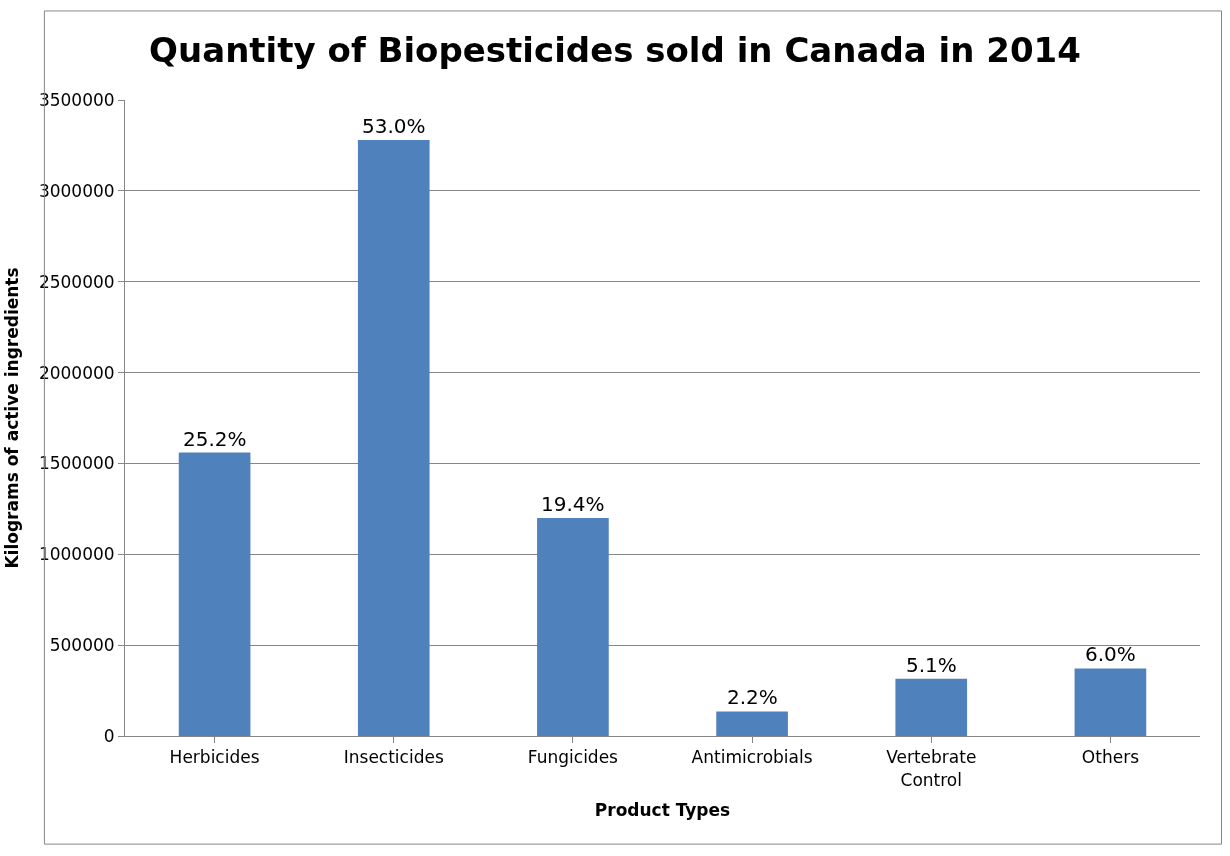 Image resolution: width=1230 pixels, height=856 pixels. What do you see at coordinates (12, 418) in the screenshot?
I see `y-axis-title: Kilograms of active ingredients` at bounding box center [12, 418].